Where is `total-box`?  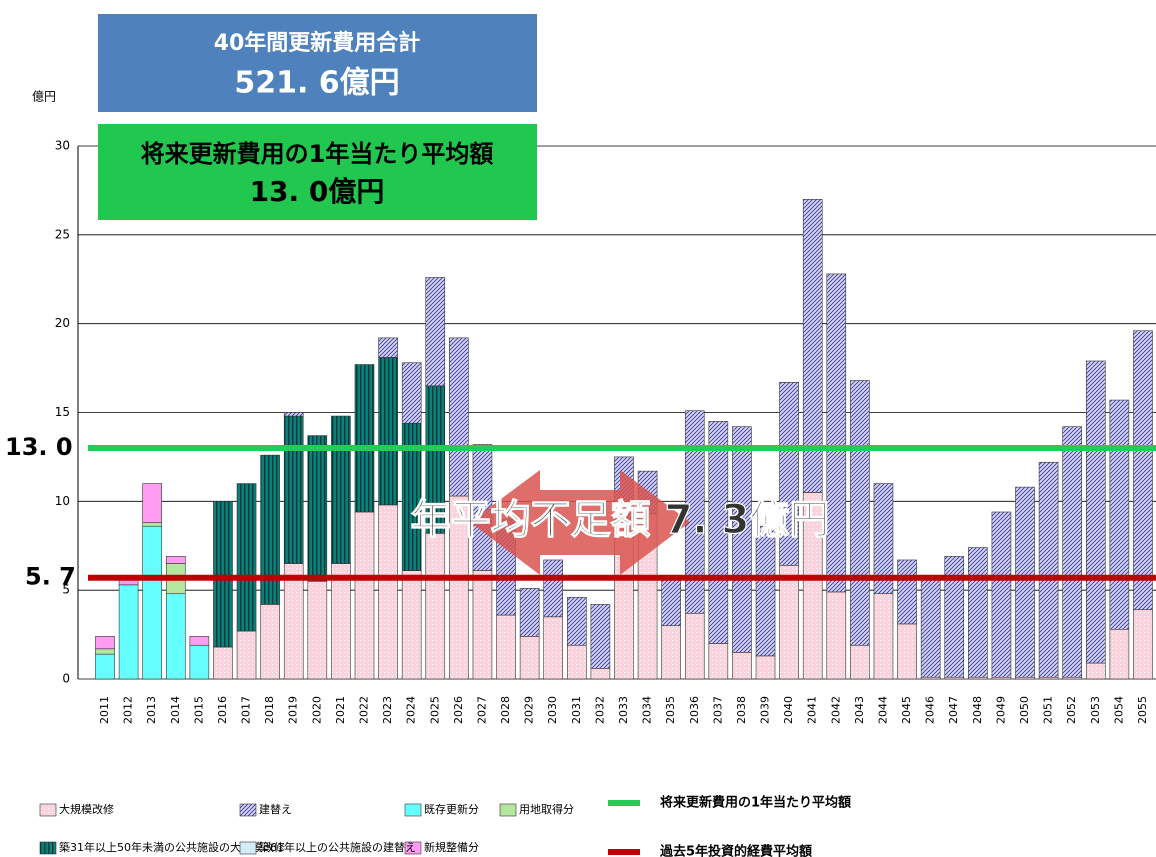 total-box is located at coordinates (317, 63).